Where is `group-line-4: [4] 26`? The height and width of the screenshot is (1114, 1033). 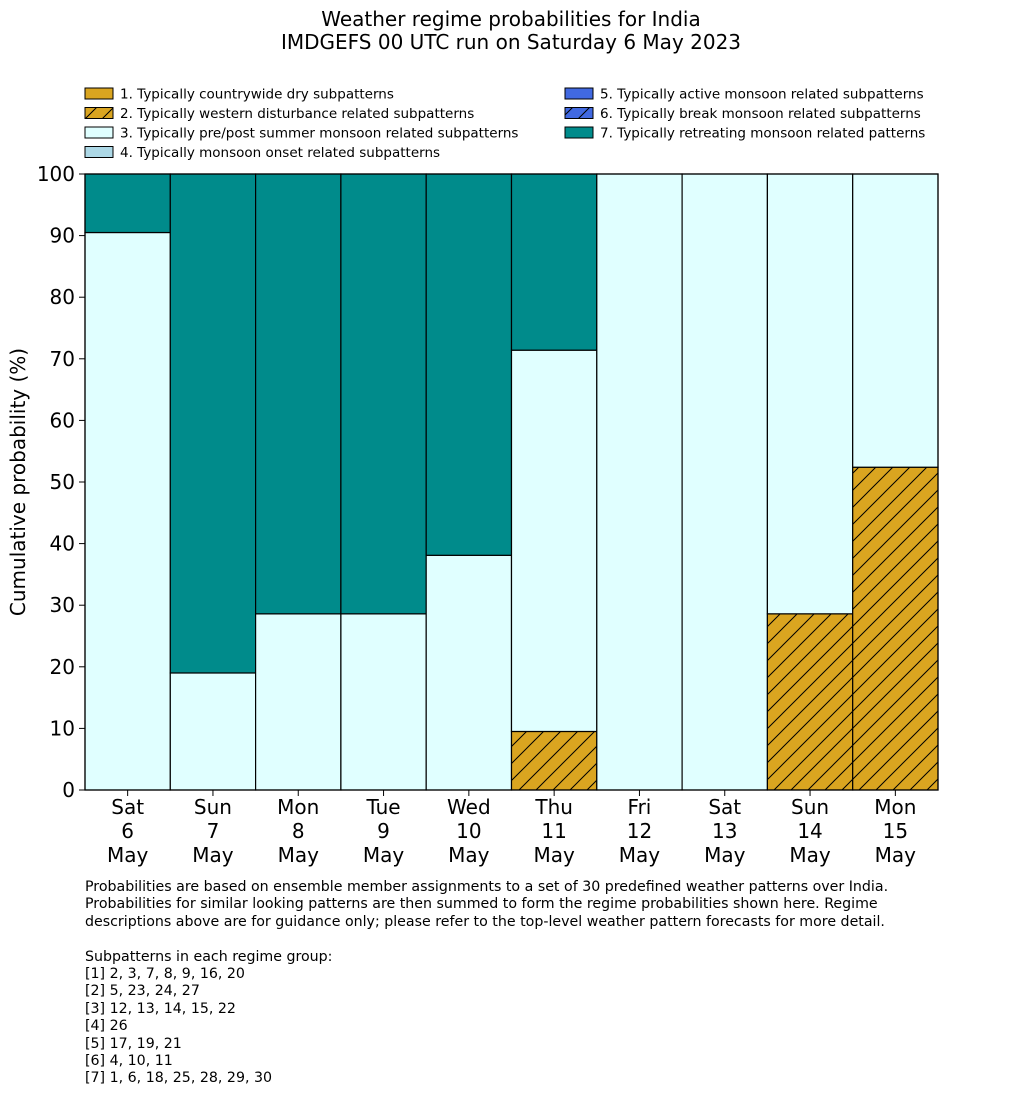 group-line-4: [4] 26 is located at coordinates (106, 1026).